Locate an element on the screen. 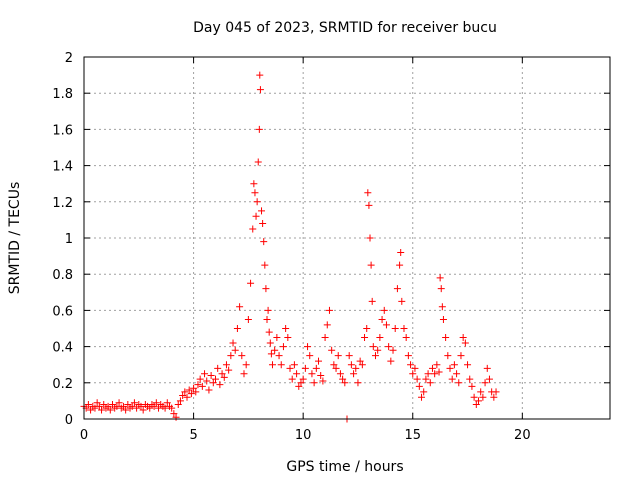 Image resolution: width=640 pixels, height=480 pixels. y-tick-label: 0 is located at coordinates (69, 420).